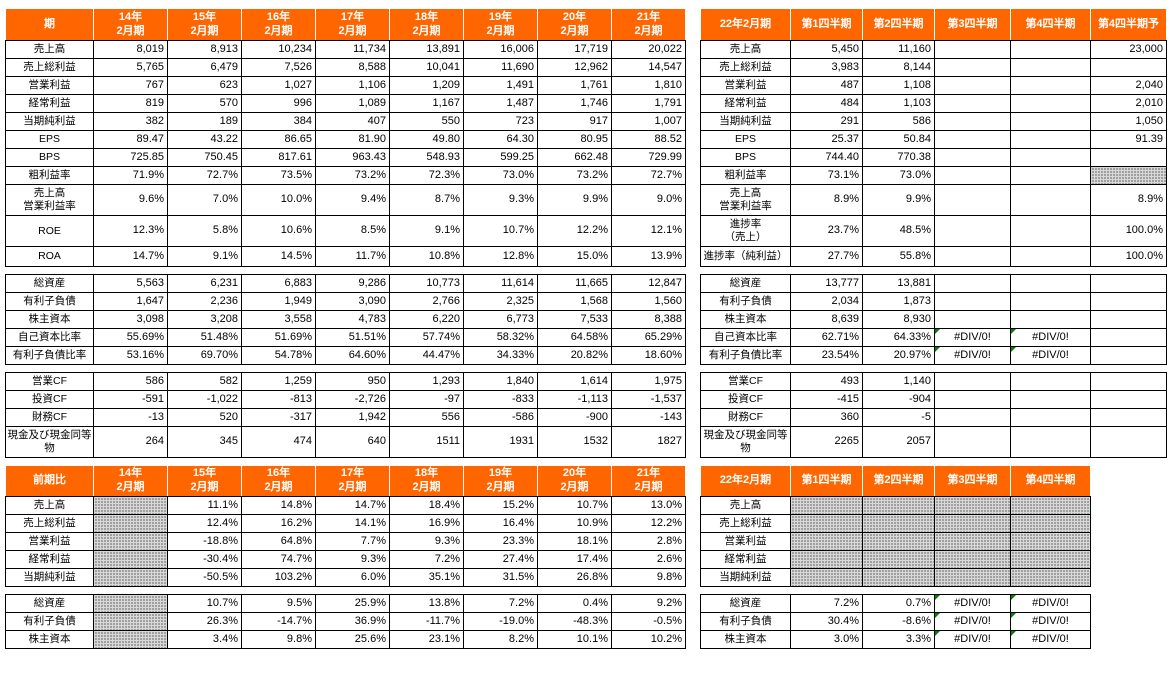  What do you see at coordinates (500, 103) in the screenshot?
I see `data-cell: 1,487` at bounding box center [500, 103].